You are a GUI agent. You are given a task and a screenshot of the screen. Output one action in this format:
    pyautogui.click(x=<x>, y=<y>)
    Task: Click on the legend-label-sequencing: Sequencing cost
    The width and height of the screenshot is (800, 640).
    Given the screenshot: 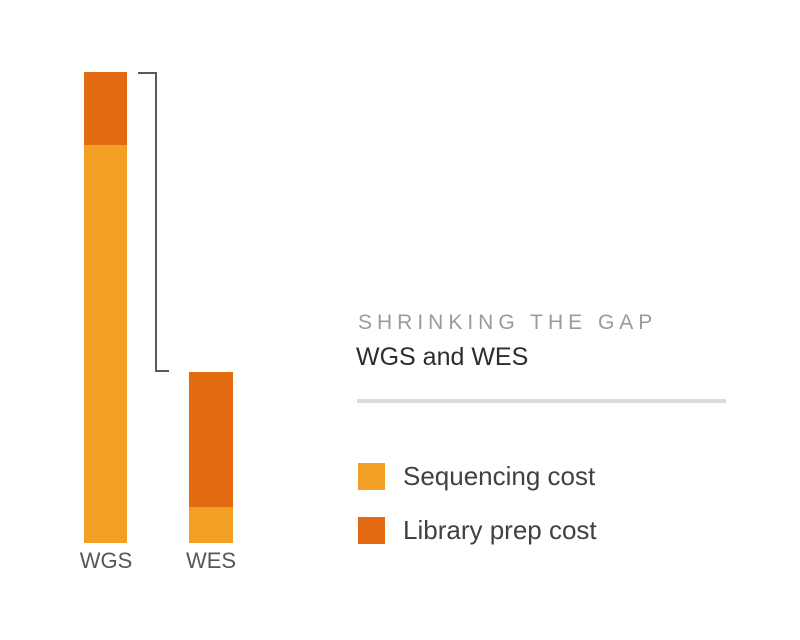 What is the action you would take?
    pyautogui.click(x=499, y=476)
    